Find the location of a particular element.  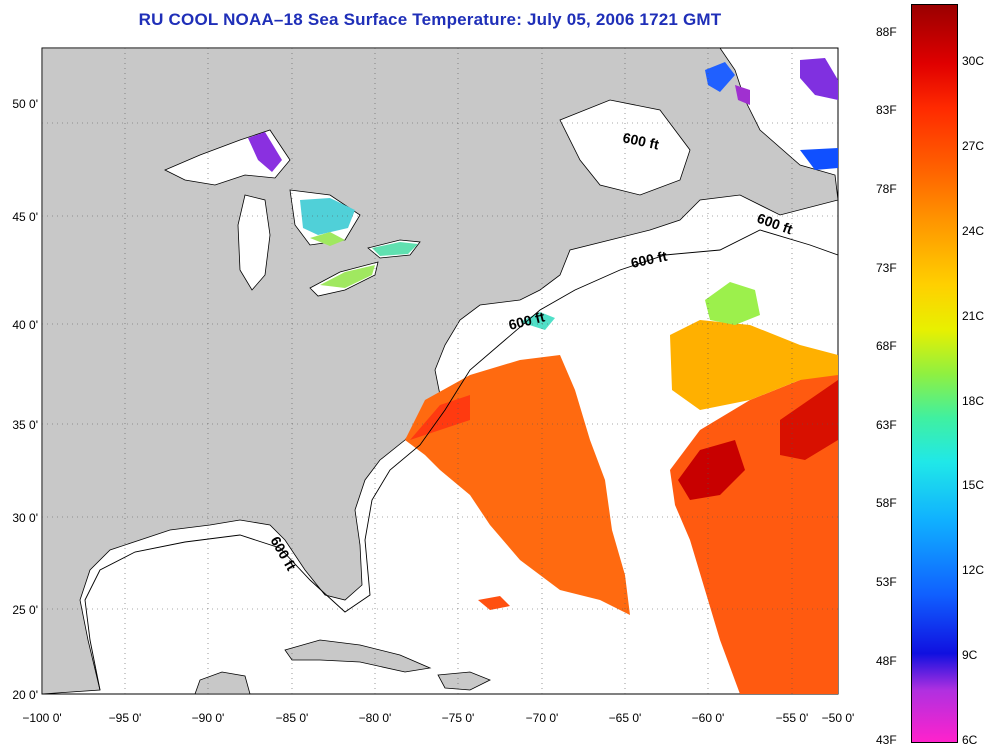

y-tick: 40 0' is located at coordinates (25, 325).